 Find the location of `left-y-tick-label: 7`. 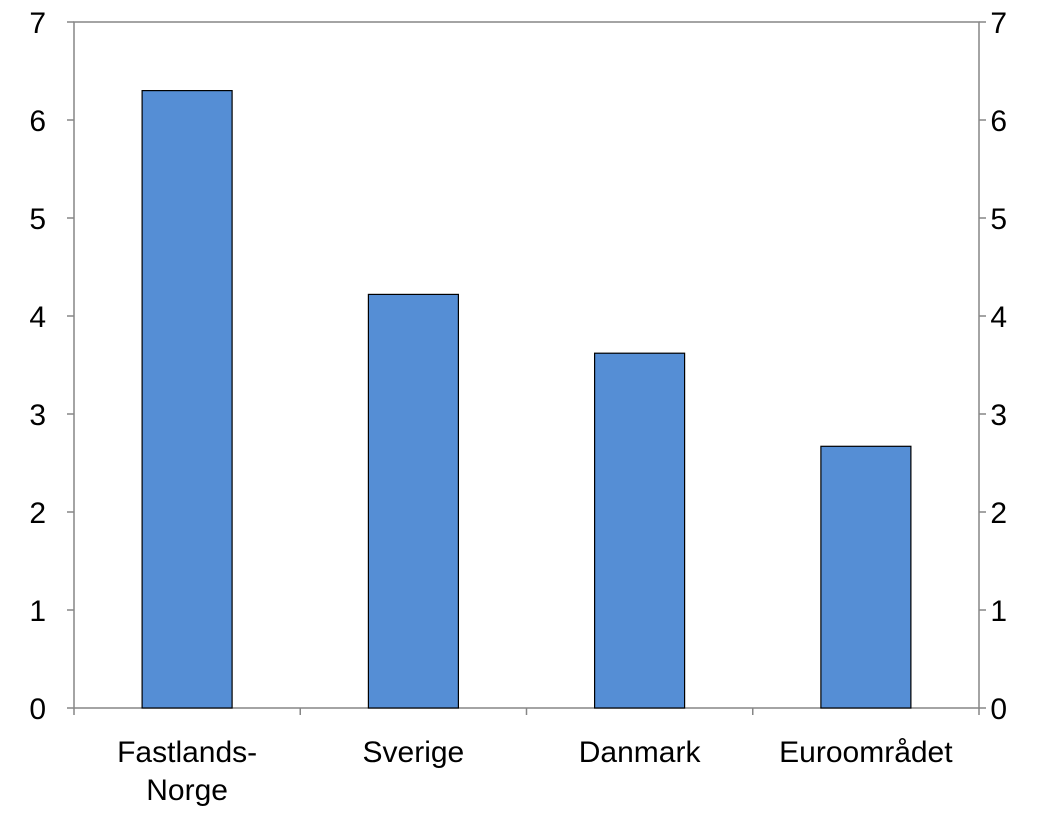

left-y-tick-label: 7 is located at coordinates (37, 23).